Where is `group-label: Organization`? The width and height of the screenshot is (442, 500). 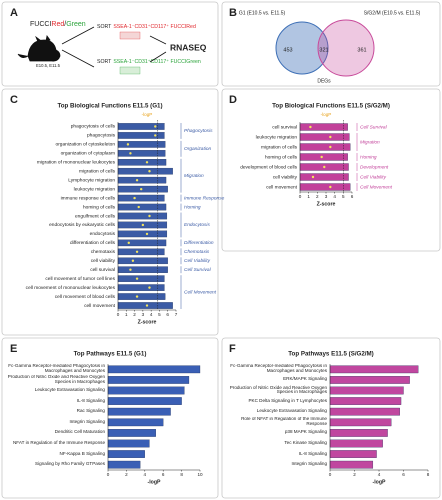
group-label: Organization is located at coordinates (198, 149).